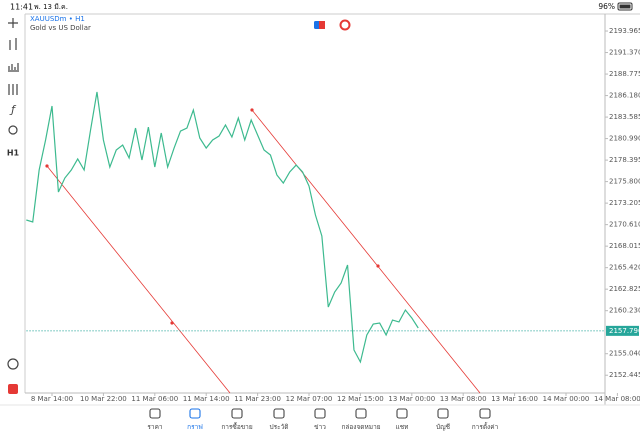 Image resolution: width=640 pixels, height=447 pixels. What do you see at coordinates (154, 399) in the screenshot?
I see `x-tick-label: 11 Mar 06:00` at bounding box center [154, 399].